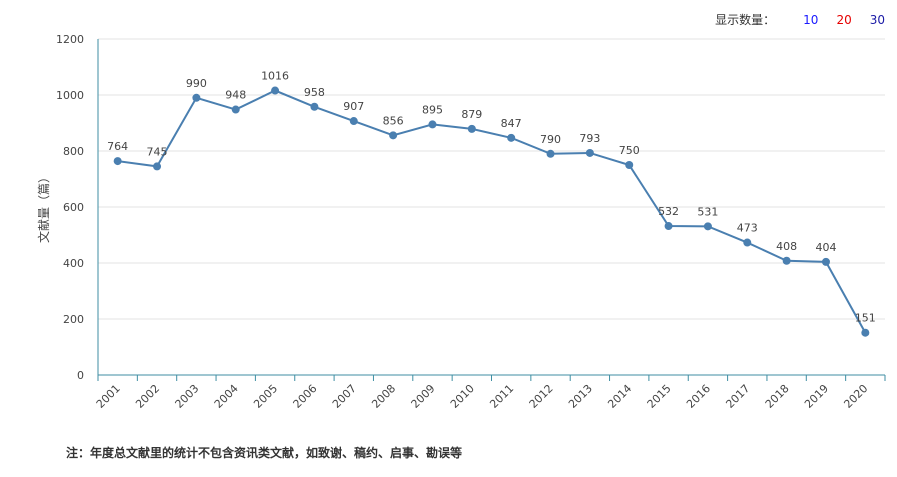 The height and width of the screenshot is (477, 897). I want to click on x-tick-label: 2007, so click(344, 396).